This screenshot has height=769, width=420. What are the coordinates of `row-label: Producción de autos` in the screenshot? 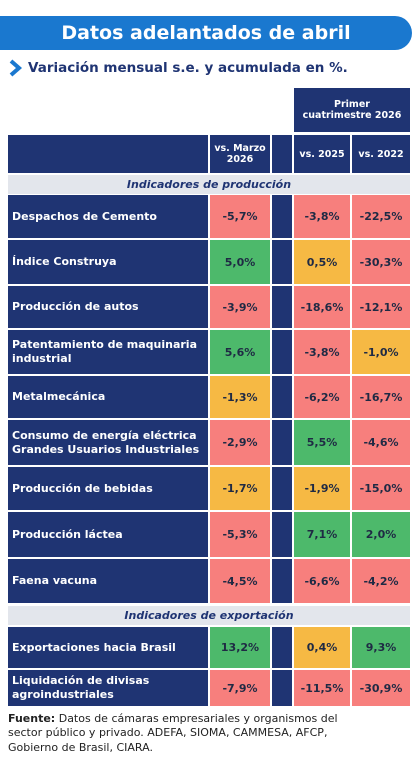 It's located at (108, 307).